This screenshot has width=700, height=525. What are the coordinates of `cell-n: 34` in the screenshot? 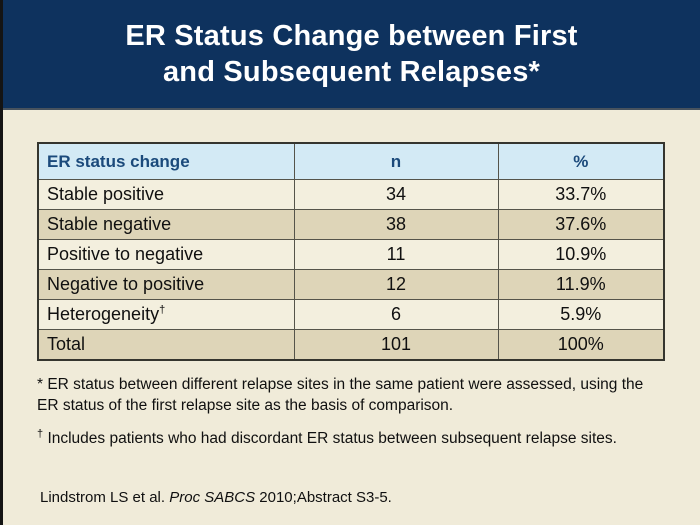 It's located at (396, 194).